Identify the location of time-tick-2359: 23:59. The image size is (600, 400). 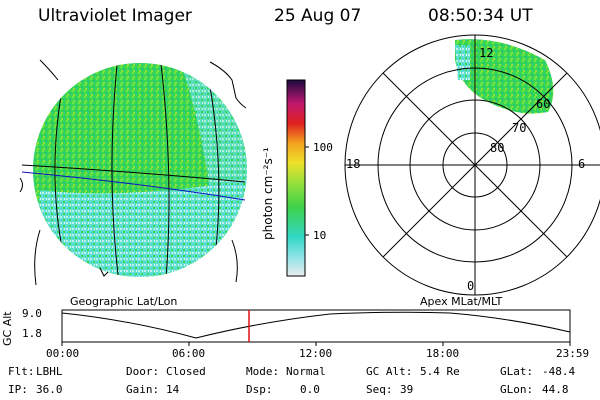
(573, 353).